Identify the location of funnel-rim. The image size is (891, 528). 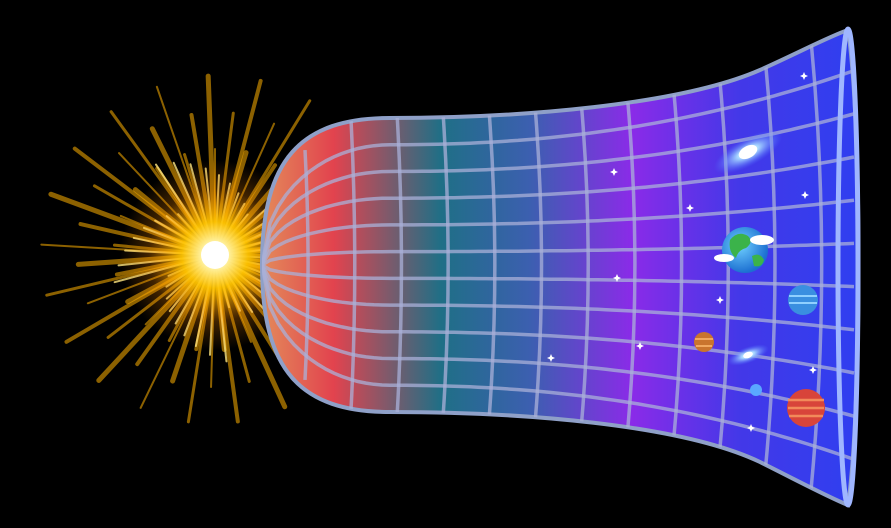
(848, 267).